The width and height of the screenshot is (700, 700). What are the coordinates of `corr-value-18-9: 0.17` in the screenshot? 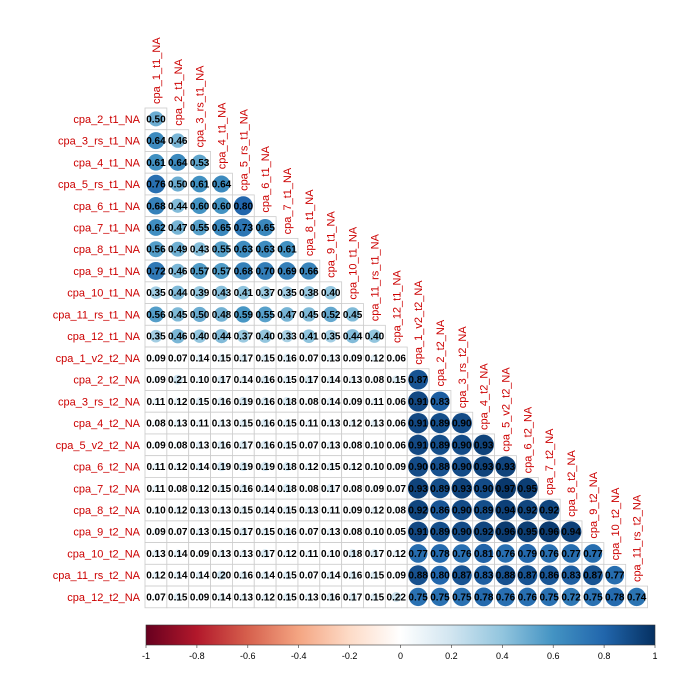 It's located at (331, 489).